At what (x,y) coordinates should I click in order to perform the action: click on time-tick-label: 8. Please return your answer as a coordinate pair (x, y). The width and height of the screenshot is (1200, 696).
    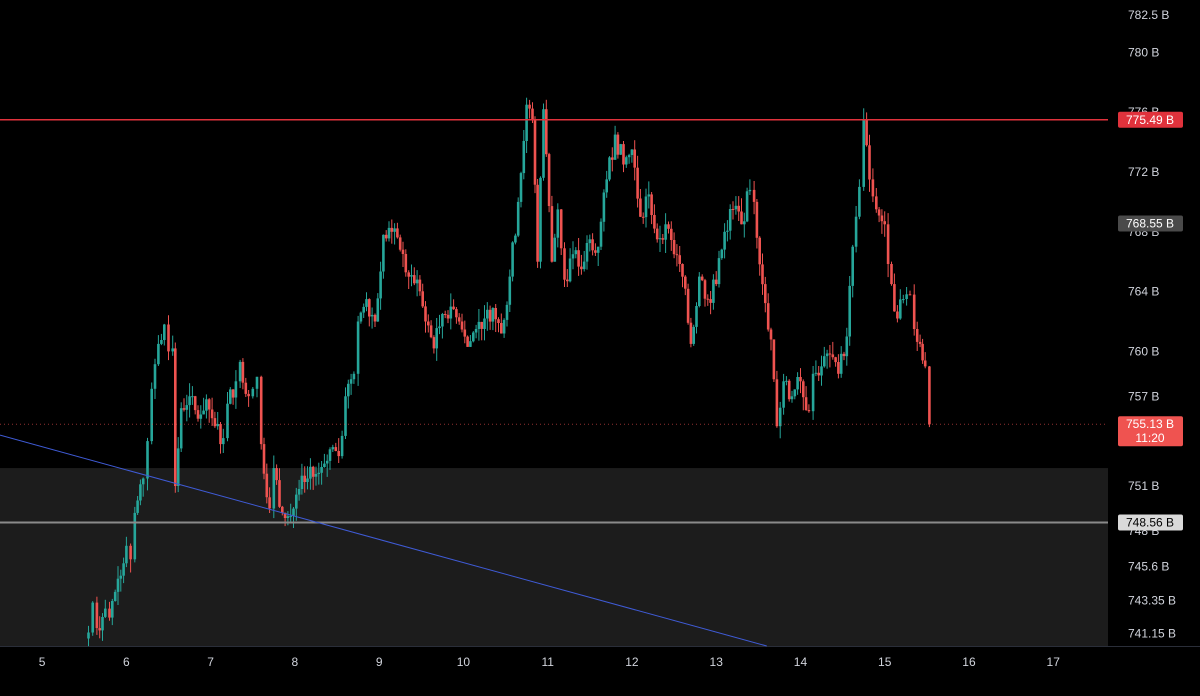
    Looking at the image, I should click on (295, 662).